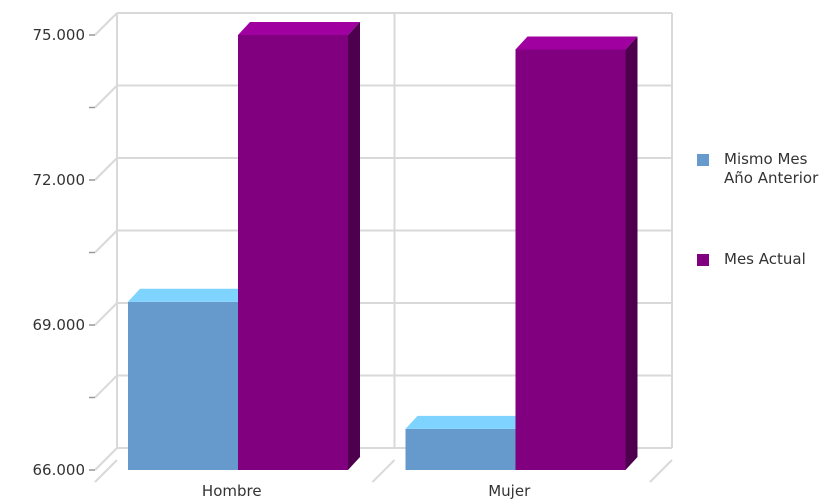 This screenshot has height=504, width=838. I want to click on y-tick-label: 75.000, so click(59, 35).